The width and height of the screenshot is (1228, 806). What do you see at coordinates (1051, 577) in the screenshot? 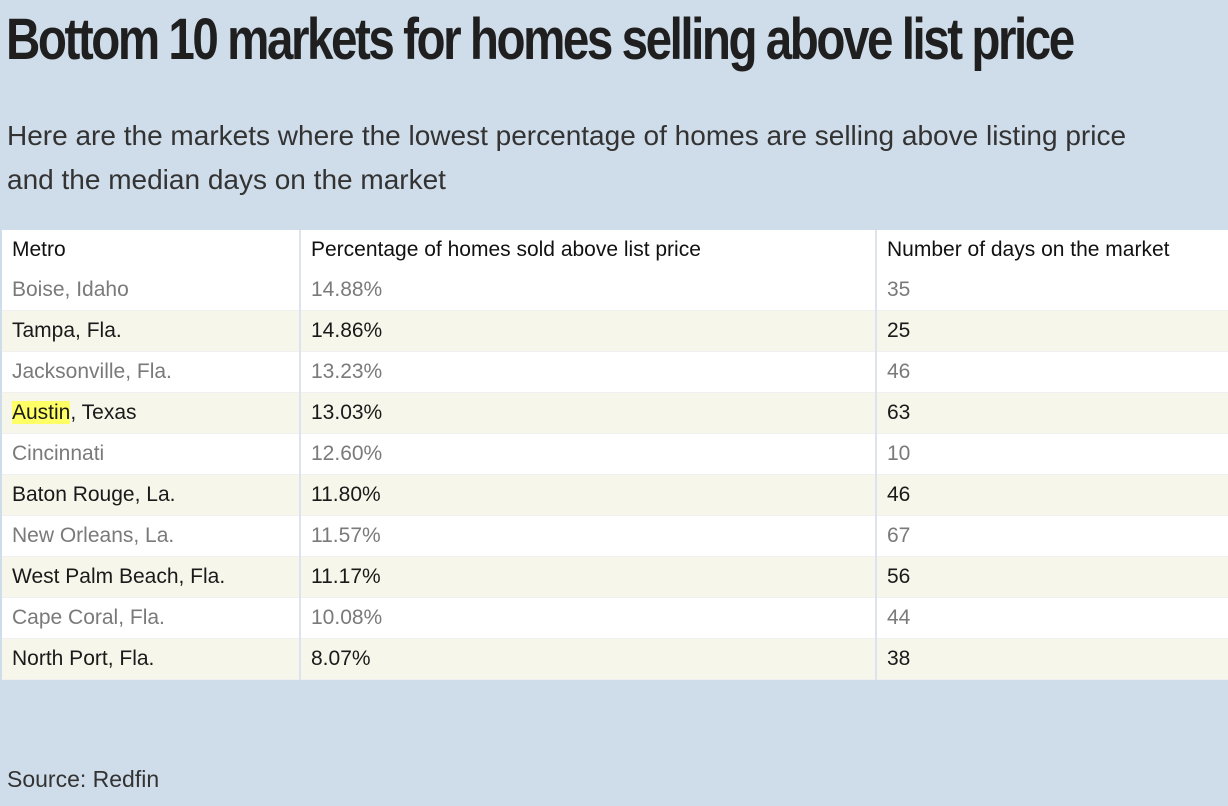
I see `days-cell: 56` at bounding box center [1051, 577].